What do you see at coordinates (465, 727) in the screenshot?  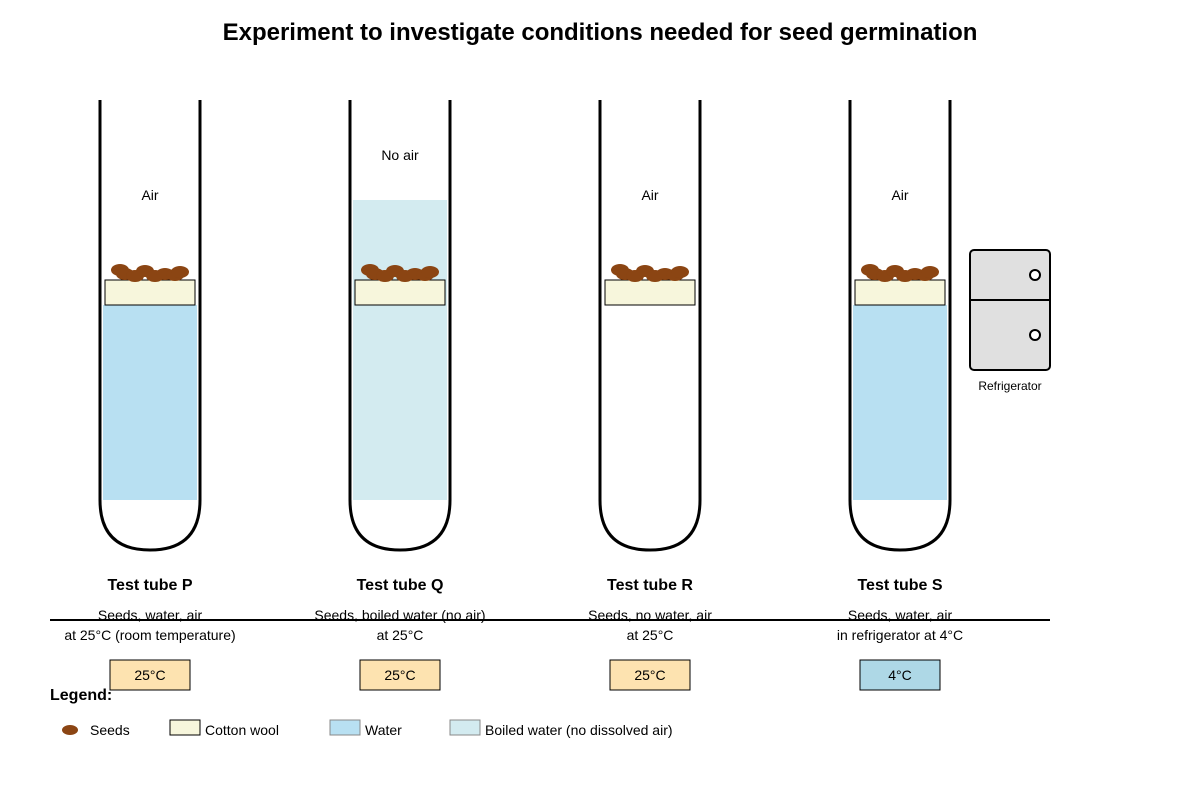 I see `boiled-water-icon` at bounding box center [465, 727].